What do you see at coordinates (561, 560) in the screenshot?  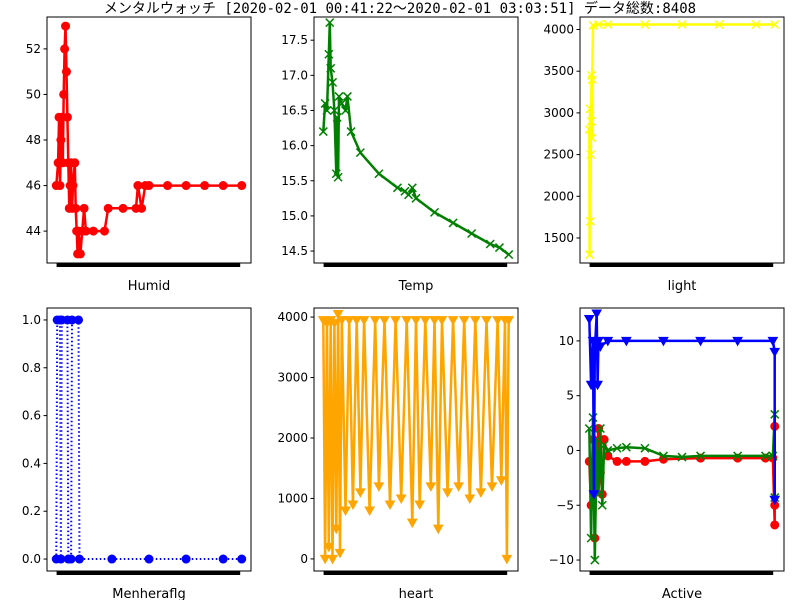 I see `y-tick-label: −10` at bounding box center [561, 560].